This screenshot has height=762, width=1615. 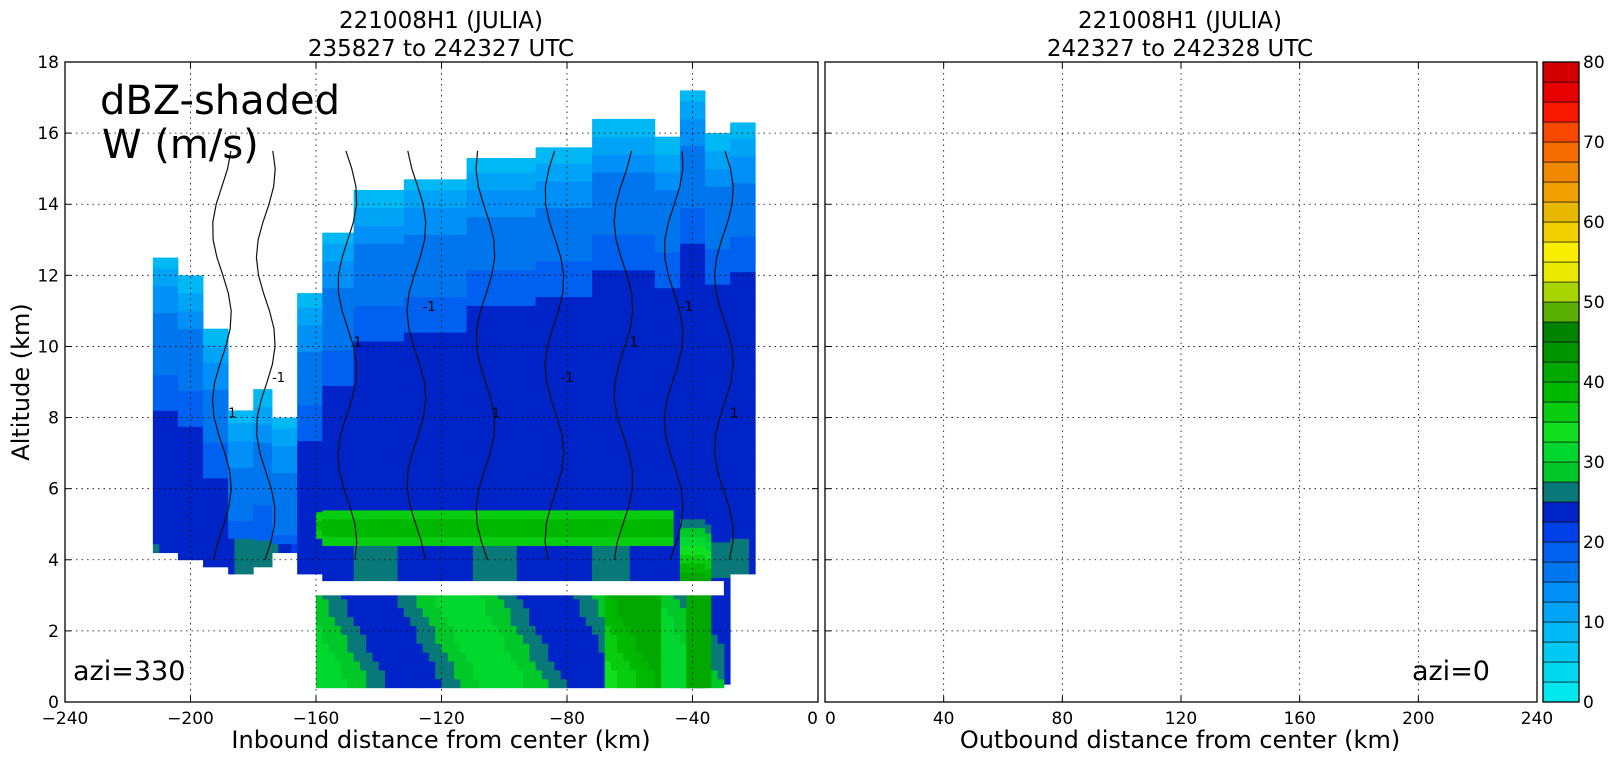 I want to click on right-title-line2: 242327 to 242328 UTC, so click(x=1180, y=49).